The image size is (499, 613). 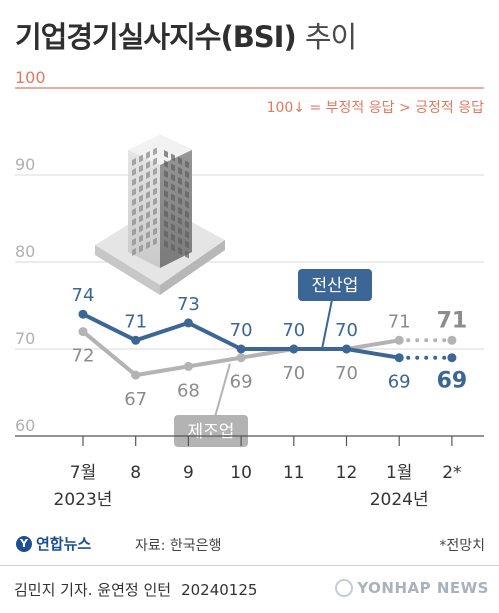 I want to click on x-tick-label: 12, so click(x=347, y=473).